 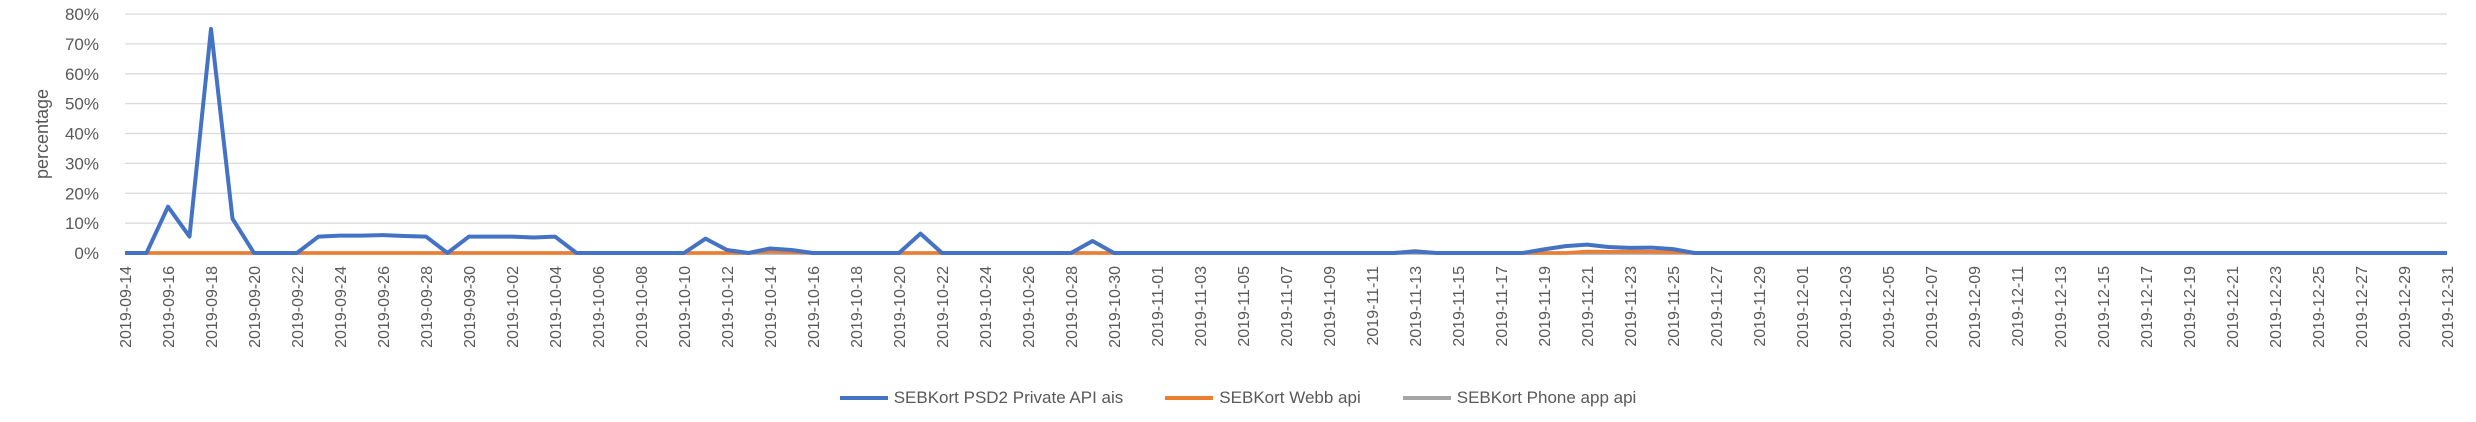 I want to click on x-tick-label: 2019-10-16, so click(x=814, y=307).